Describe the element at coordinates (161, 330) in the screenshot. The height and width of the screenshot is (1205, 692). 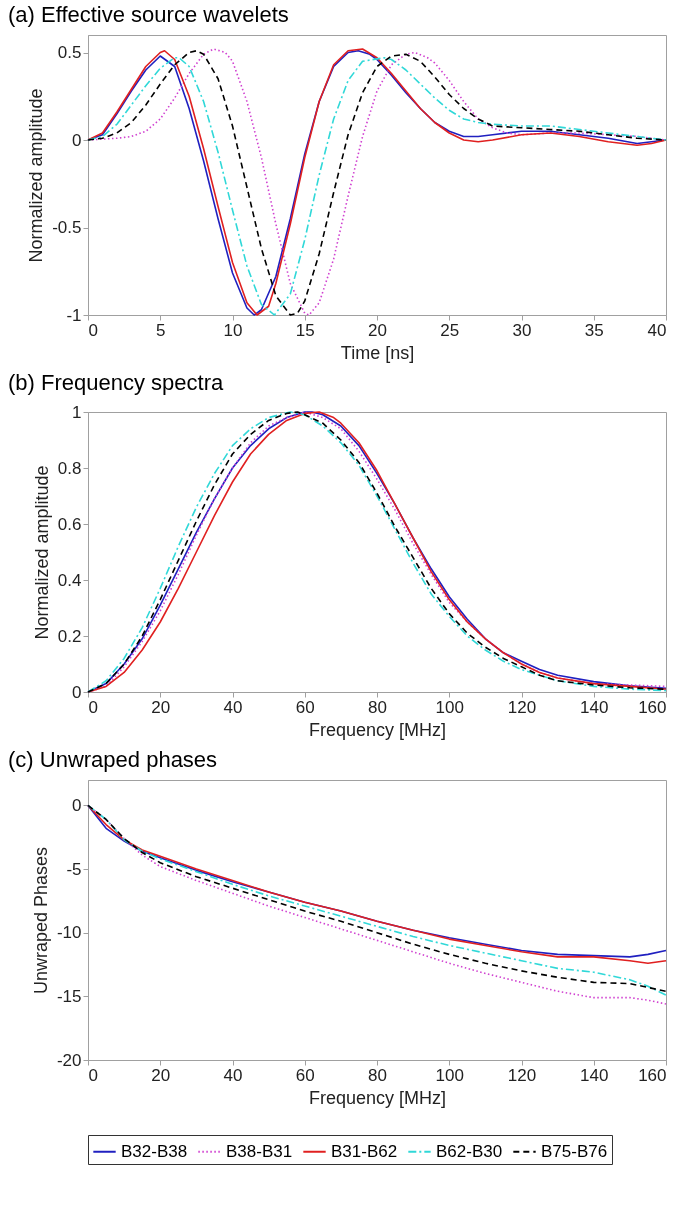
I see `x-tick-label: 5` at that location.